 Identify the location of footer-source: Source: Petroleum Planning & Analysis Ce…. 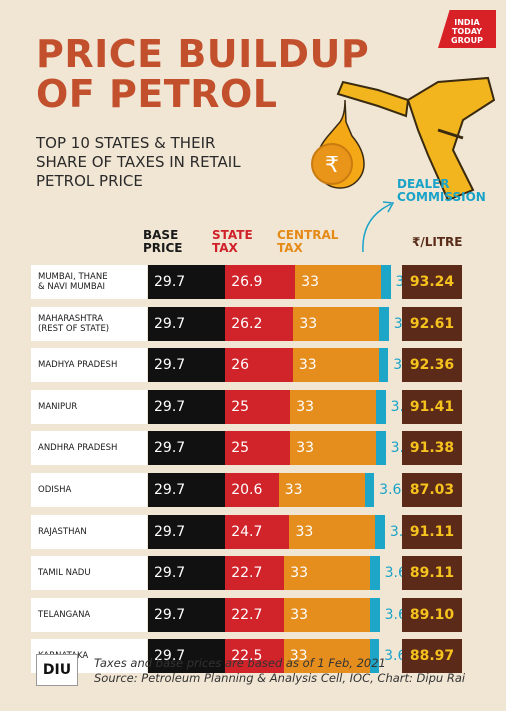
(280, 678).